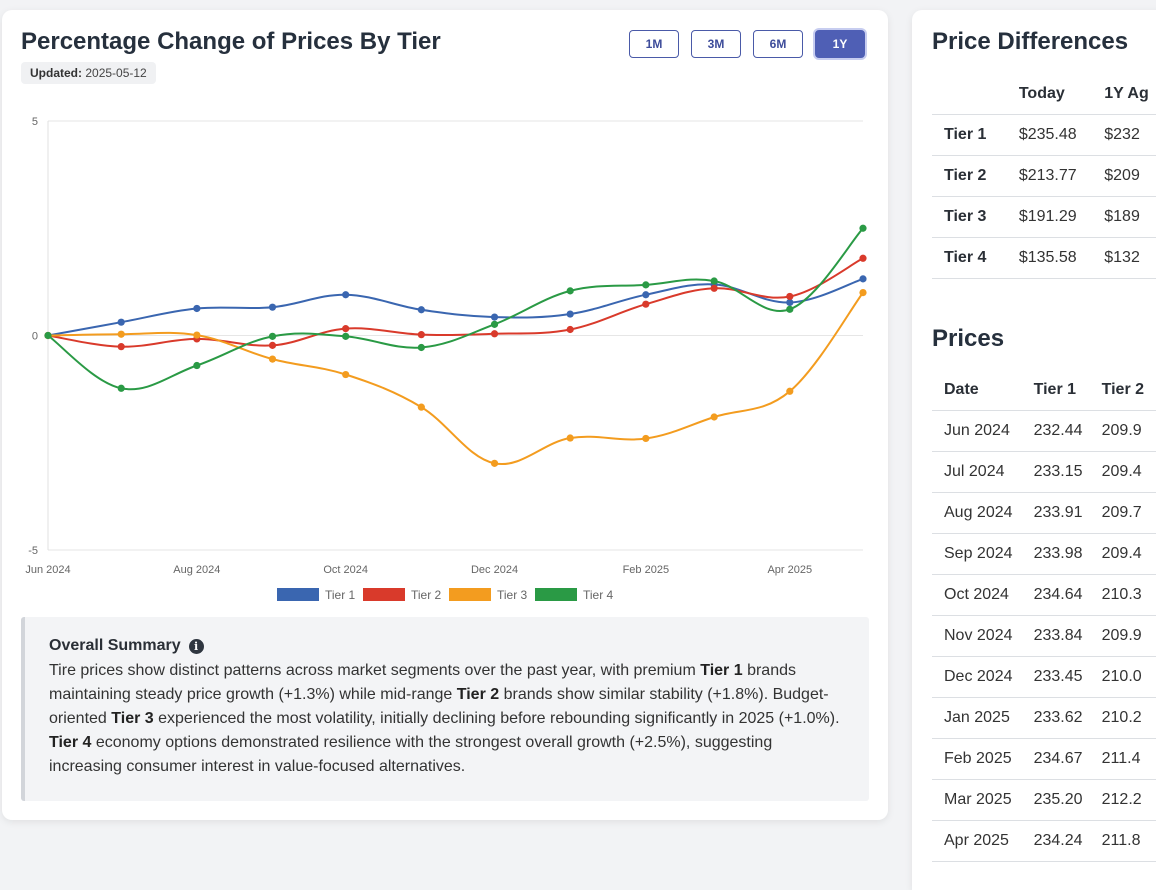  I want to click on table-row: Apr 2025 234.24 211.8, so click(1044, 841).